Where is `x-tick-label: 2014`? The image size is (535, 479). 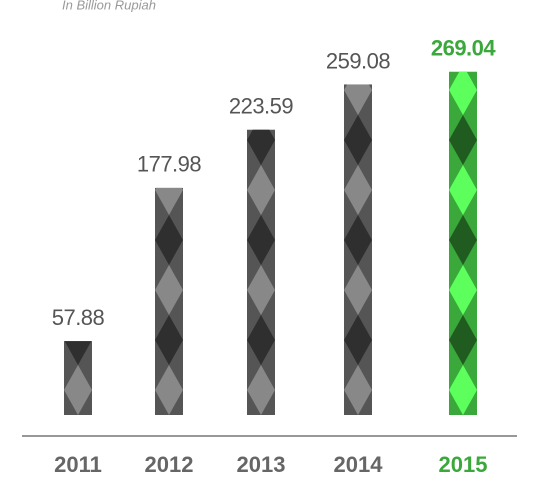 x-tick-label: 2014 is located at coordinates (359, 464).